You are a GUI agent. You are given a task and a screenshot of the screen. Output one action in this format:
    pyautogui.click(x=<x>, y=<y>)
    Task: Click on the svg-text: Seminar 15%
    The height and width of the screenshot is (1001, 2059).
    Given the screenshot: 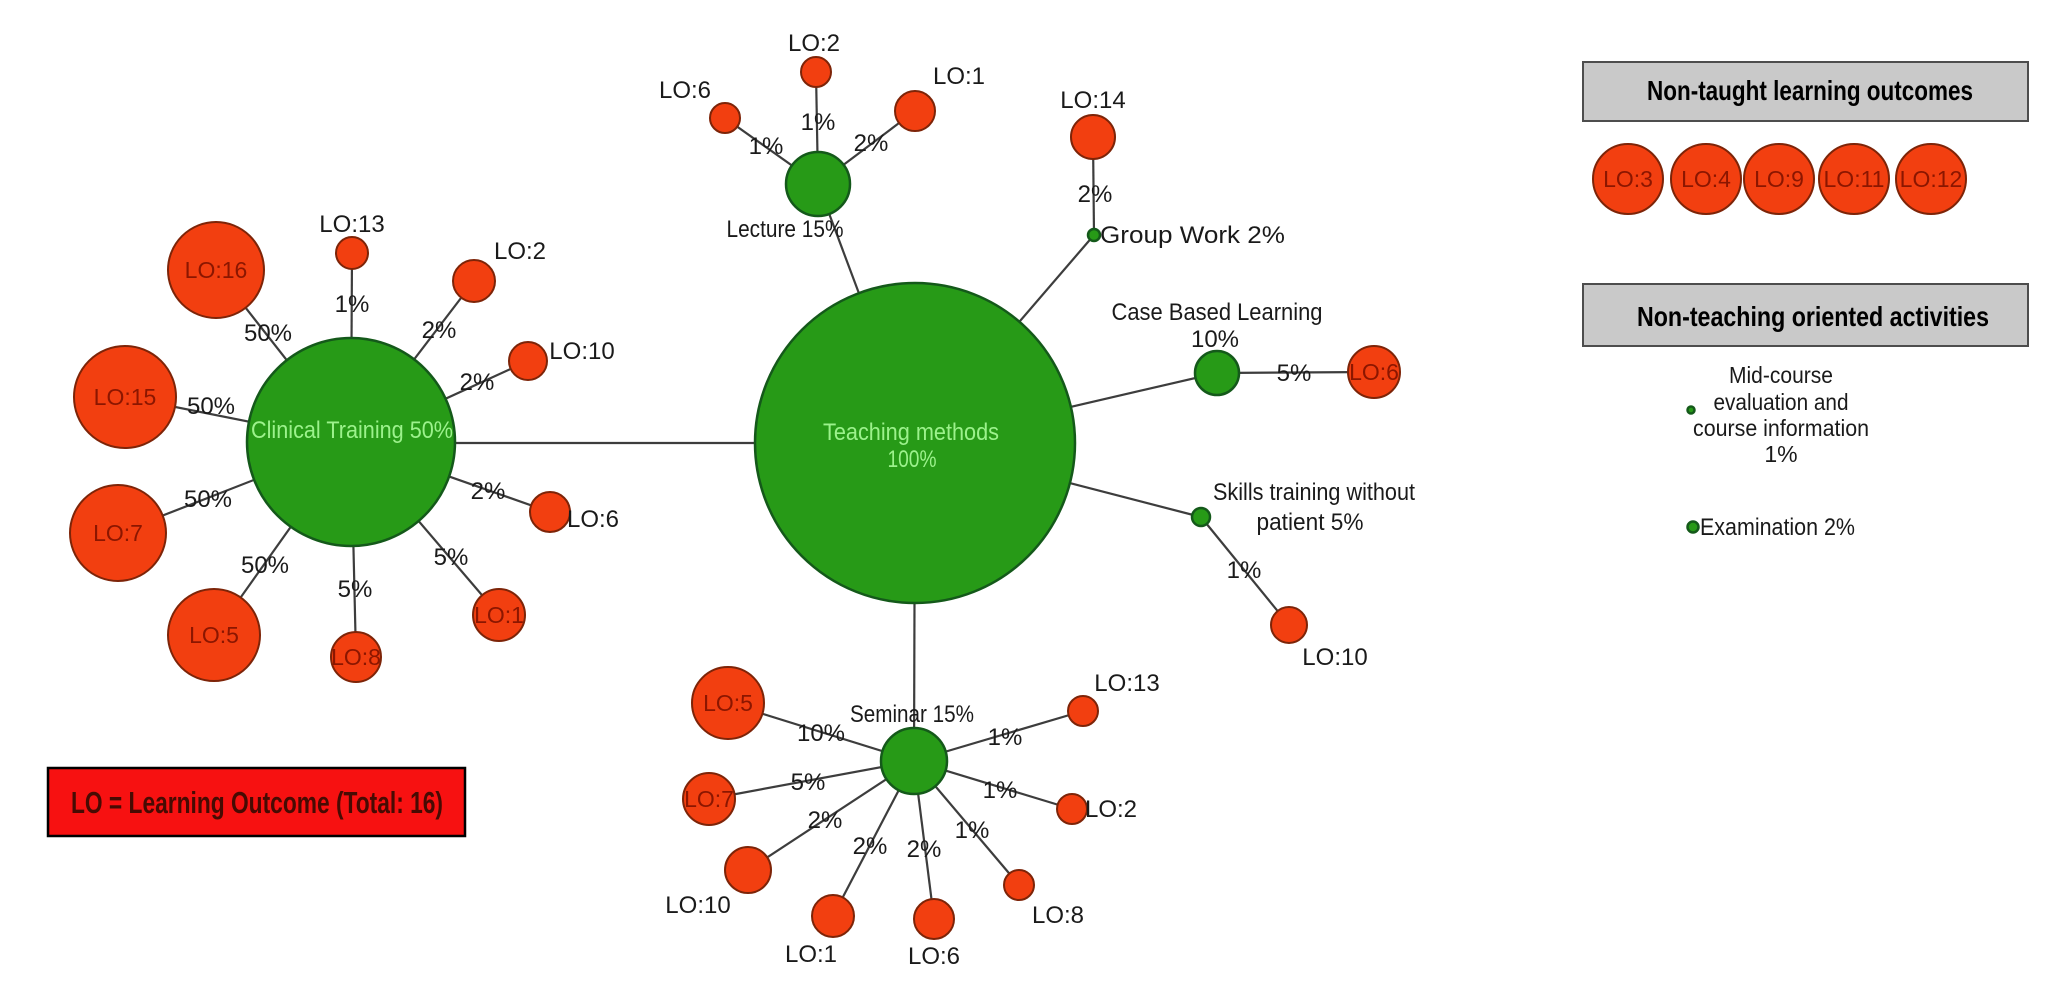 What is the action you would take?
    pyautogui.click(x=912, y=714)
    